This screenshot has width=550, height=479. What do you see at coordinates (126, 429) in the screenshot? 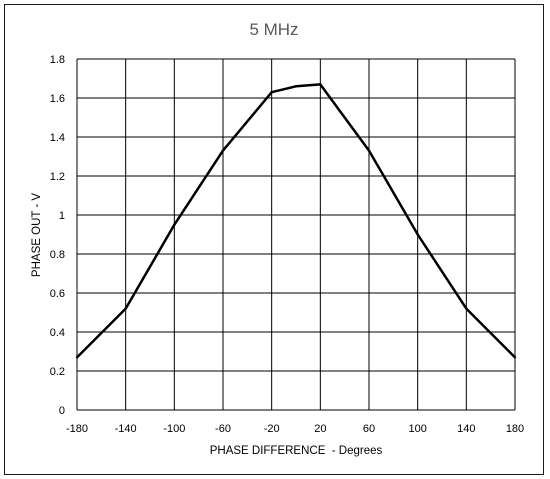
I see `x-tick-label: -140` at bounding box center [126, 429].